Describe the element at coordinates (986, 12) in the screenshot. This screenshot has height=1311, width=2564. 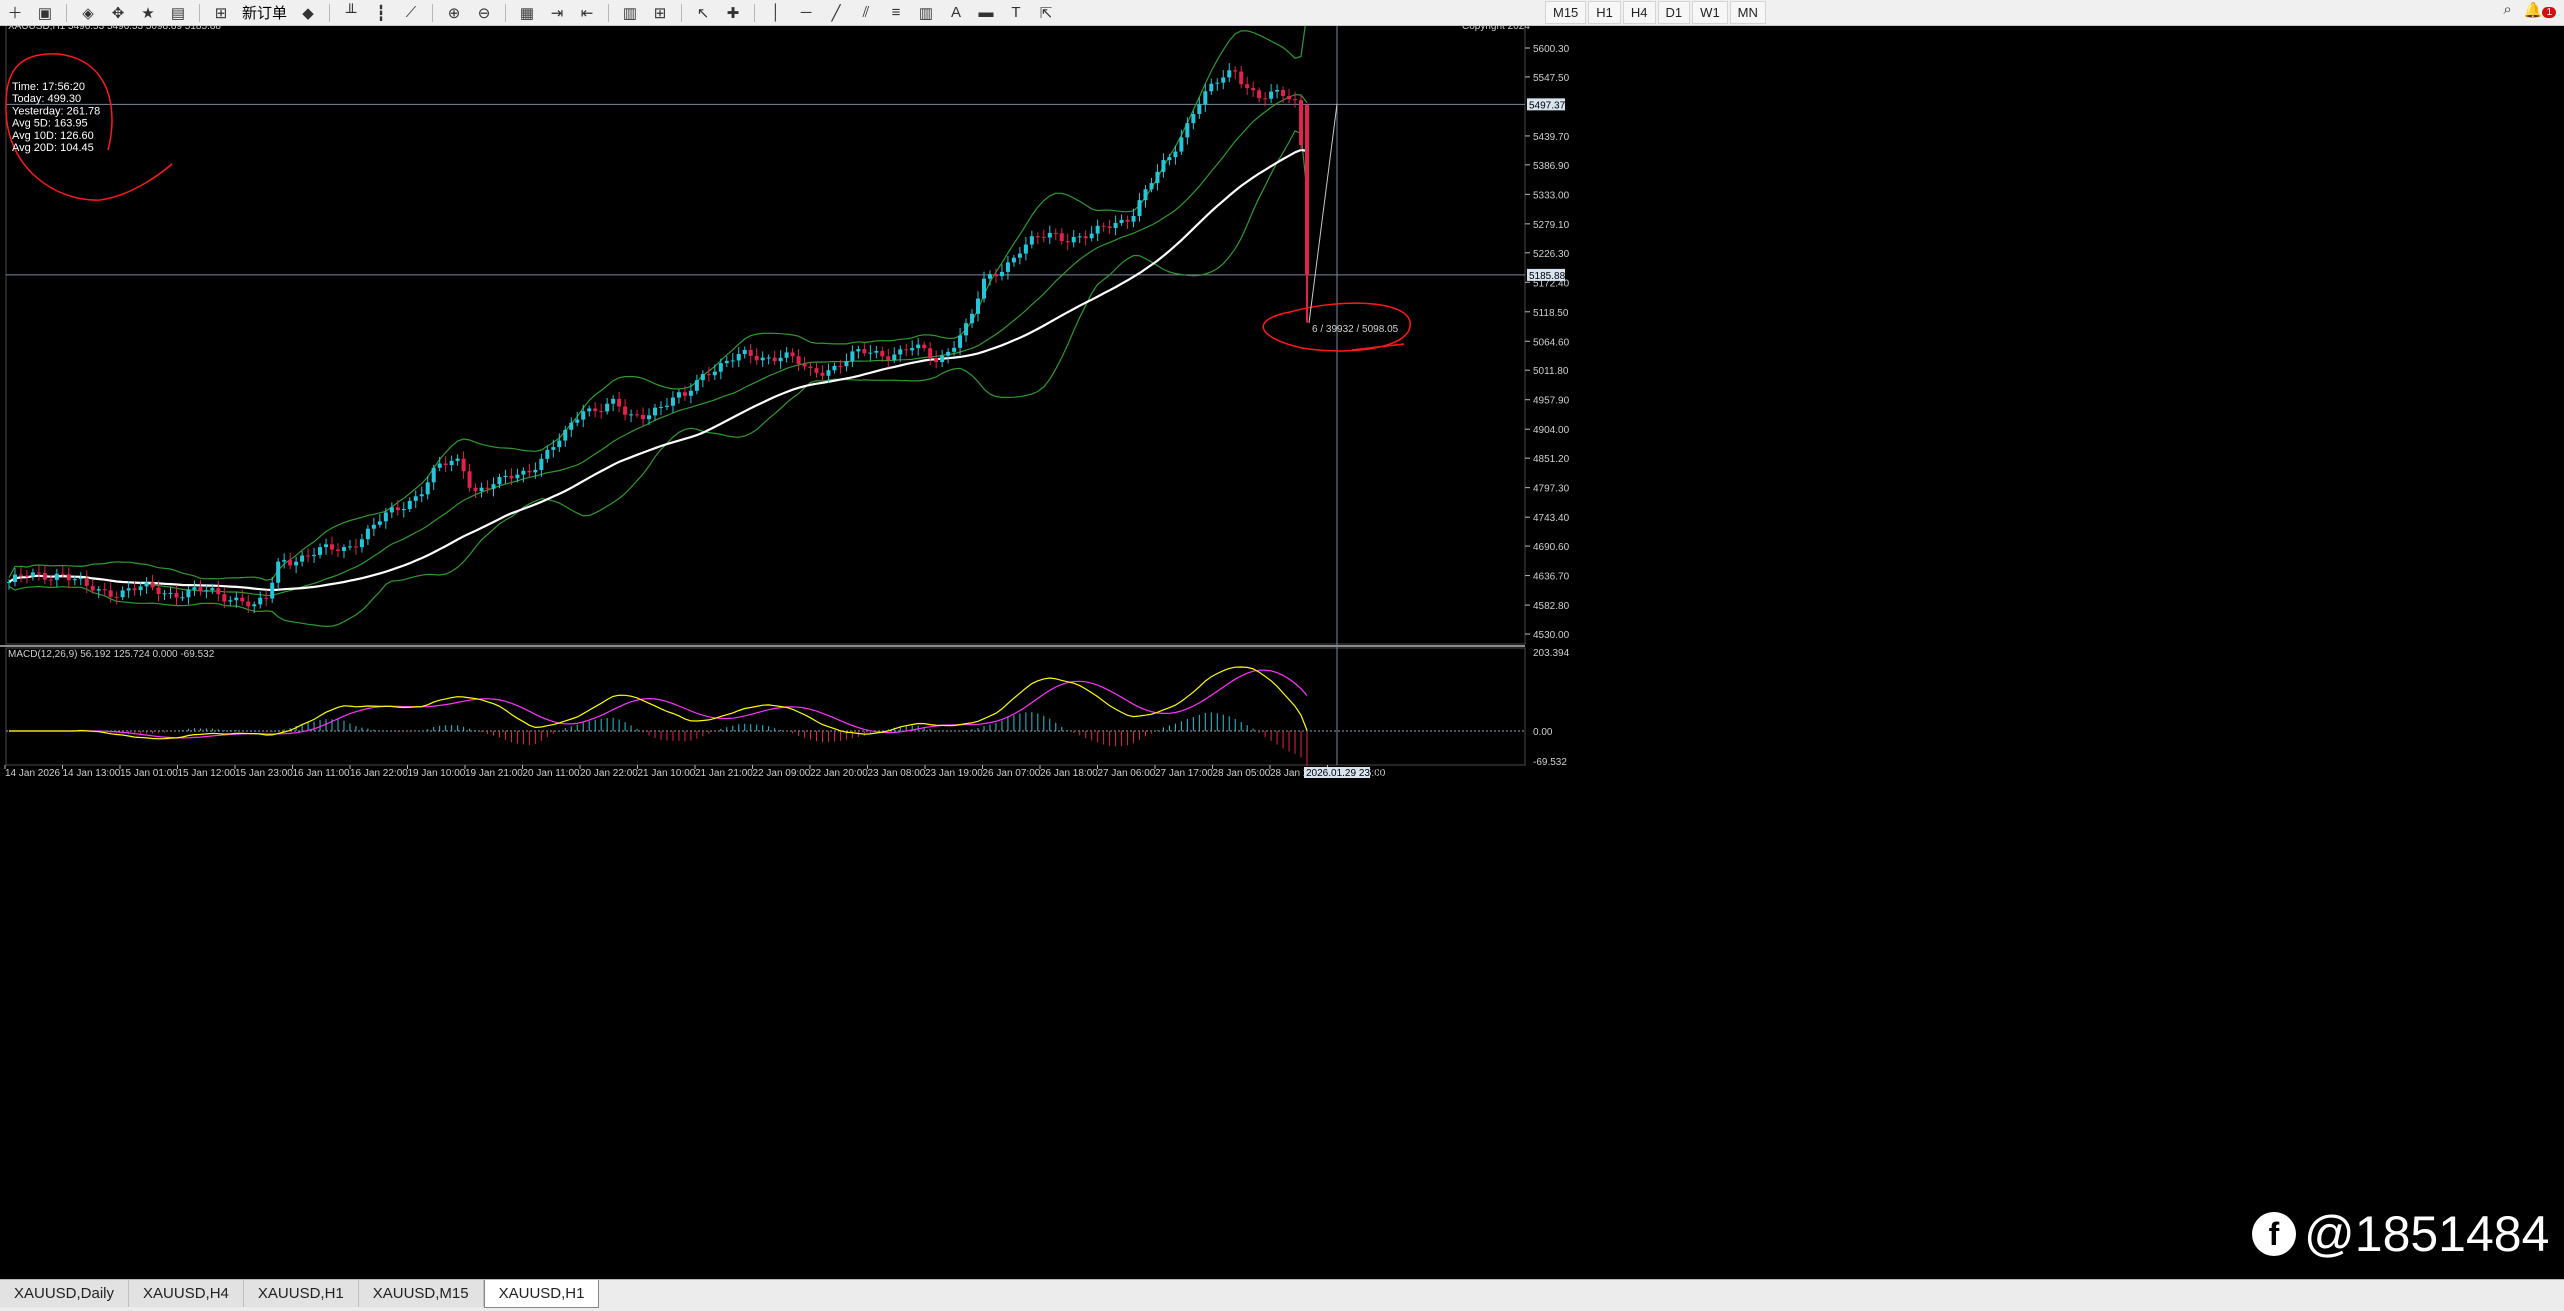
I see `rectangle-icon: ▬` at that location.